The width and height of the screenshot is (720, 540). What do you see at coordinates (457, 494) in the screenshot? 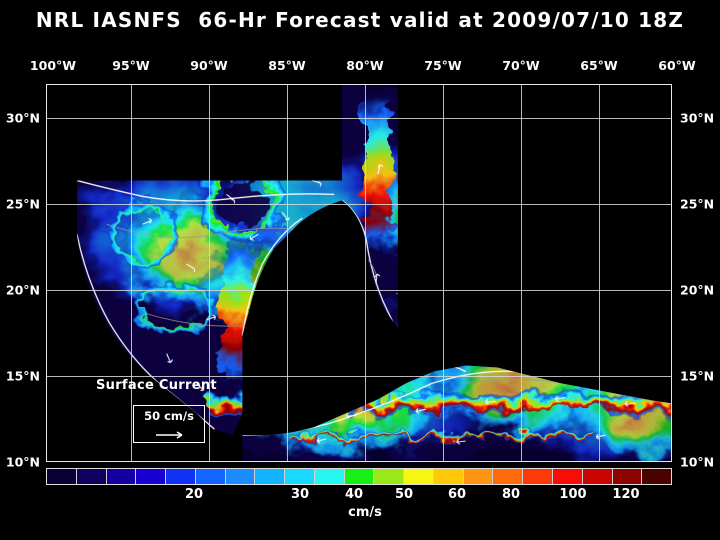
I see `colorbar-tick-4: 60` at bounding box center [457, 494].